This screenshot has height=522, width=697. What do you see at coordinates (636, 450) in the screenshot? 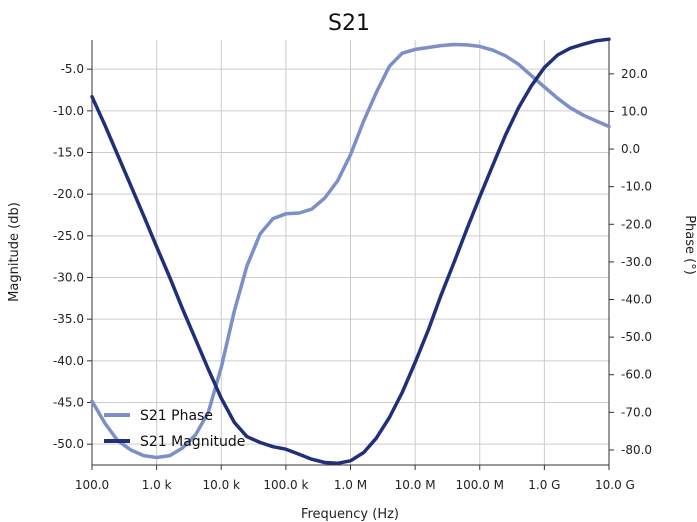
I see `y2-tick-label: -80.0` at bounding box center [636, 450].